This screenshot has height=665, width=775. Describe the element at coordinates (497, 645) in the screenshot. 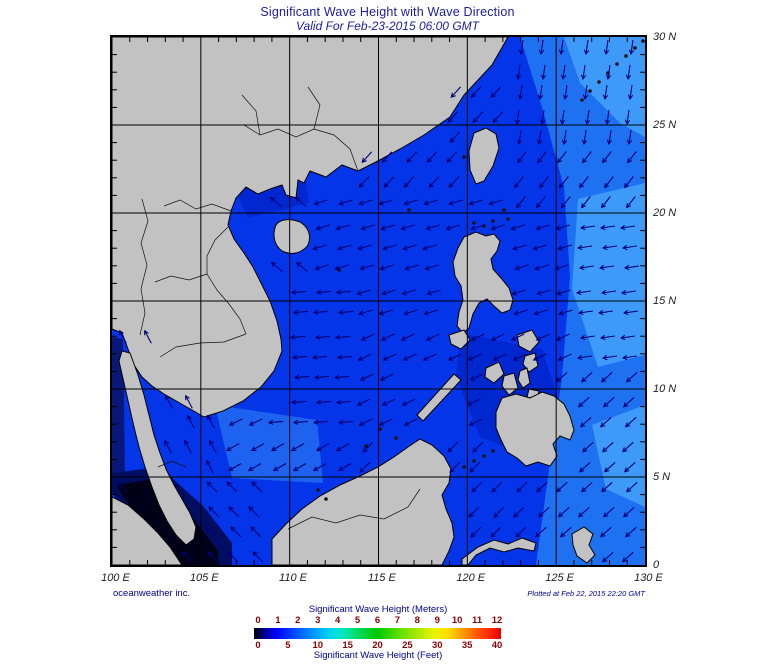

I see `legend-tick: 40` at that location.